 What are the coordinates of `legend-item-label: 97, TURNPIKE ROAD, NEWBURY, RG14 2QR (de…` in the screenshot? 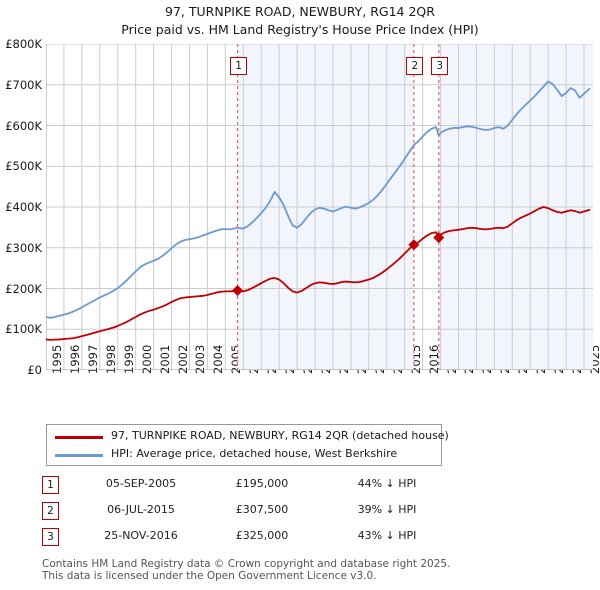 It's located at (280, 435).